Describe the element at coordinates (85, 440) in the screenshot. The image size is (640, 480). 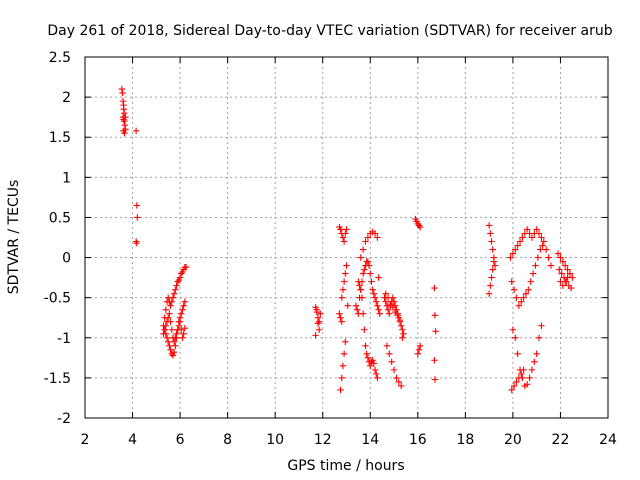
I see `x-tick-label: 2` at that location.